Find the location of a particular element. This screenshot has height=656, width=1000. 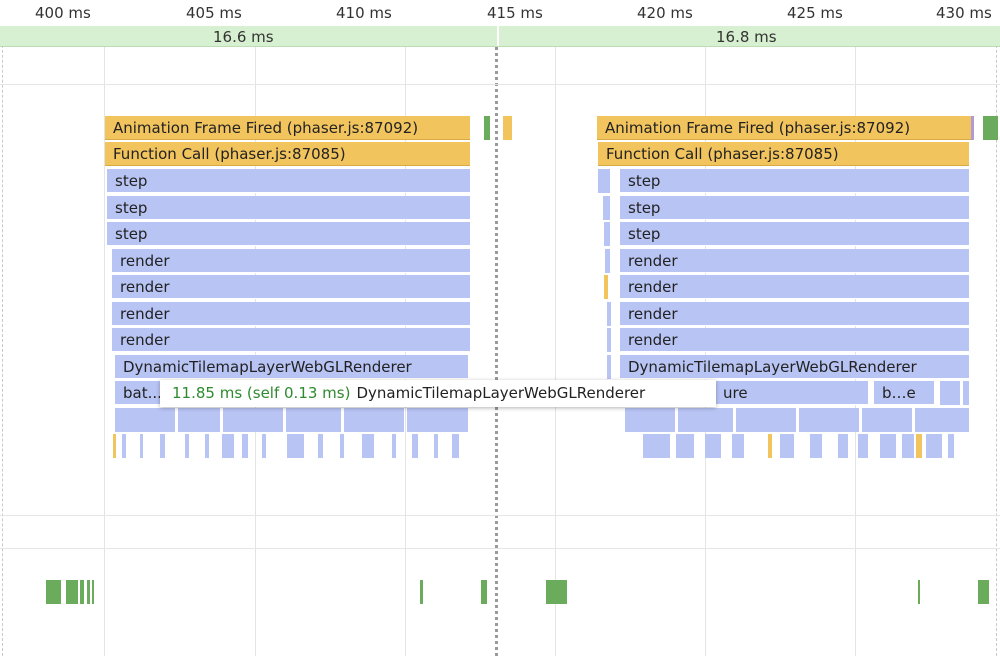

slice-label: b…e is located at coordinates (899, 393).